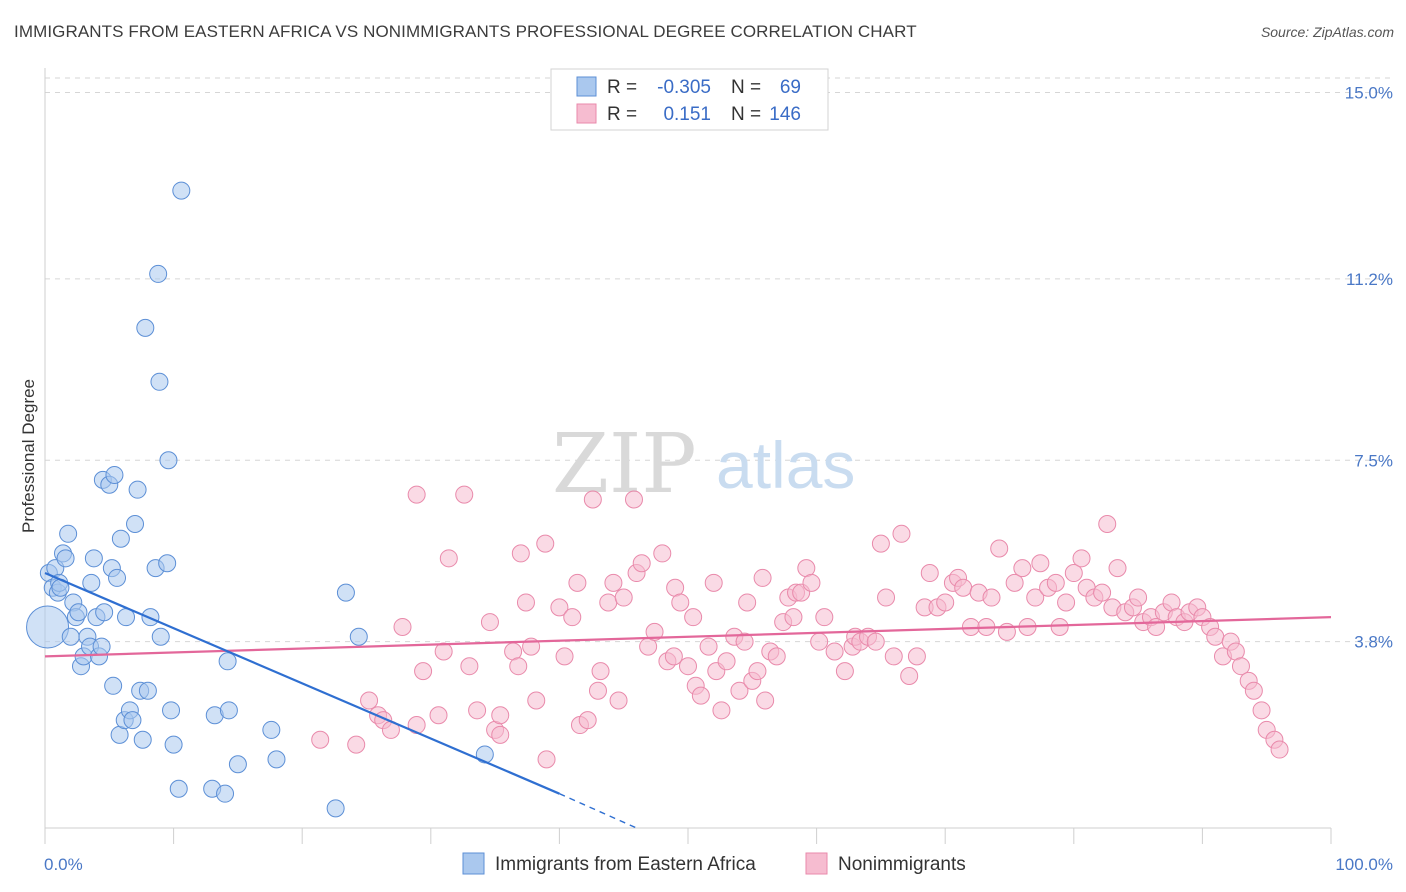  Describe the element at coordinates (473, 863) in the screenshot. I see `bottom-legend-swatch-blue` at that location.